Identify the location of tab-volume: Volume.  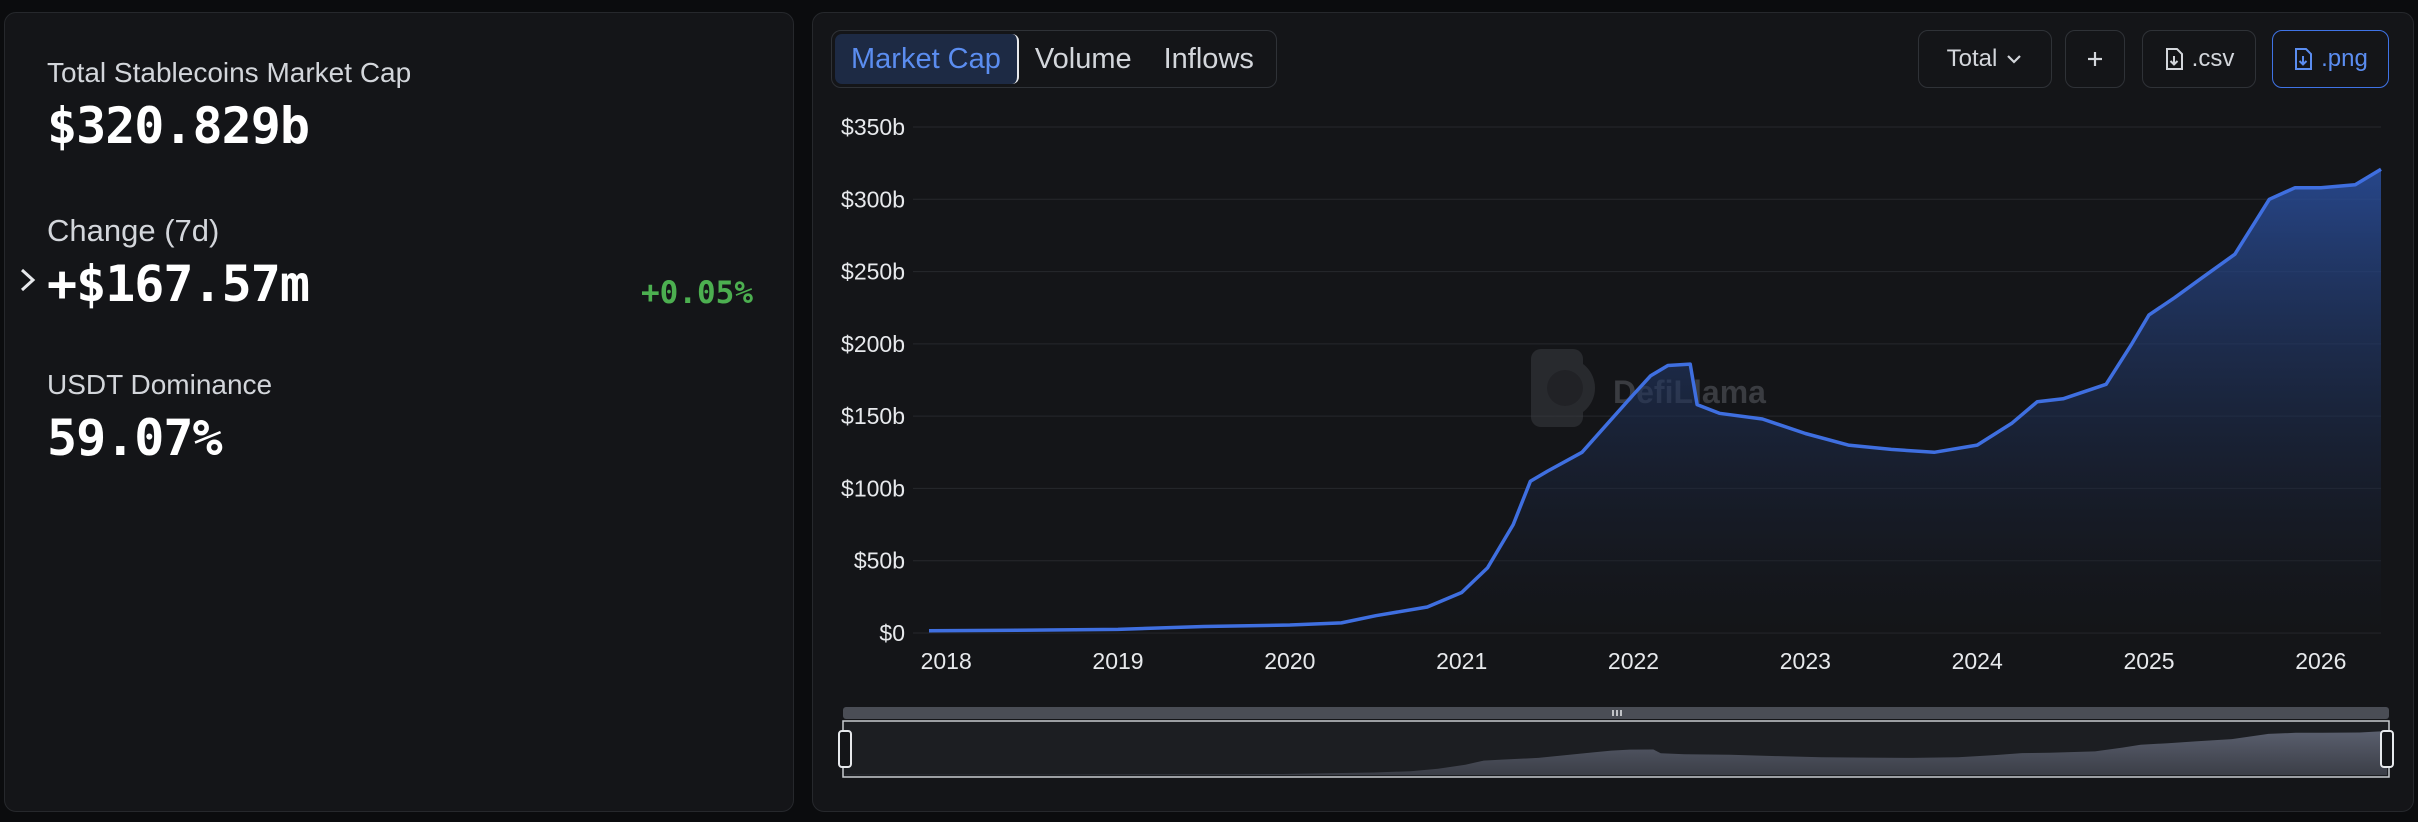
(1083, 58).